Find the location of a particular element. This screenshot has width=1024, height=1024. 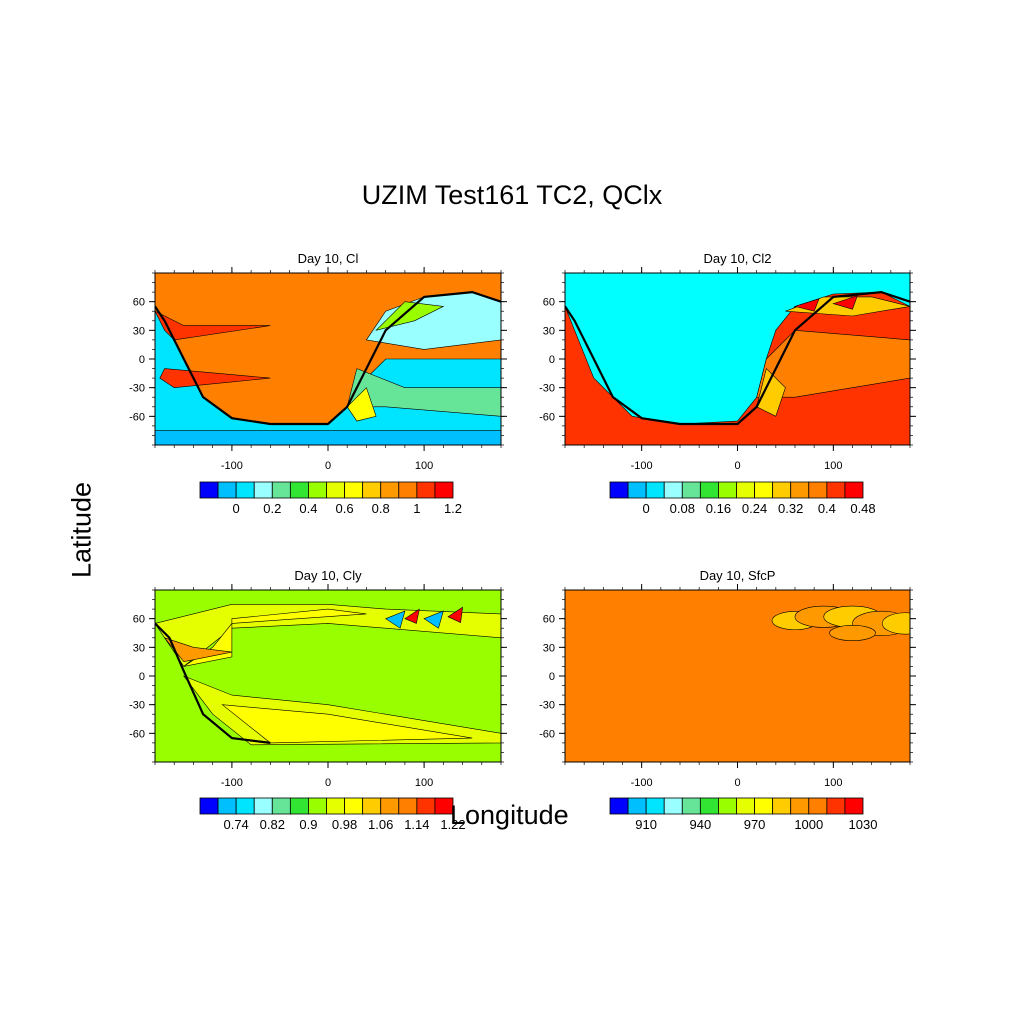

main-title: UZIM Test161 TC2, QClx is located at coordinates (512, 195).